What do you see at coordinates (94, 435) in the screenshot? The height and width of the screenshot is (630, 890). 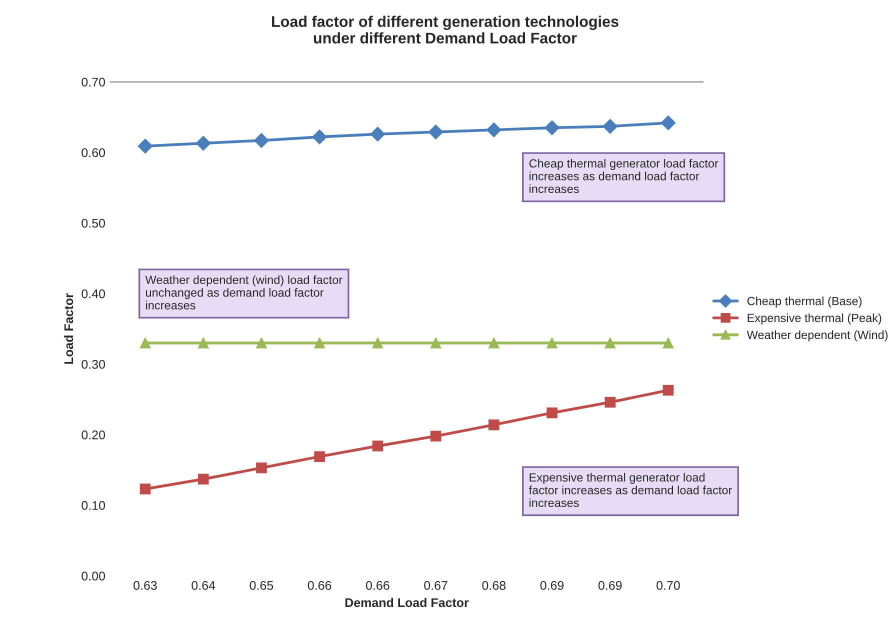 I see `y-tick-label: 0.20` at bounding box center [94, 435].